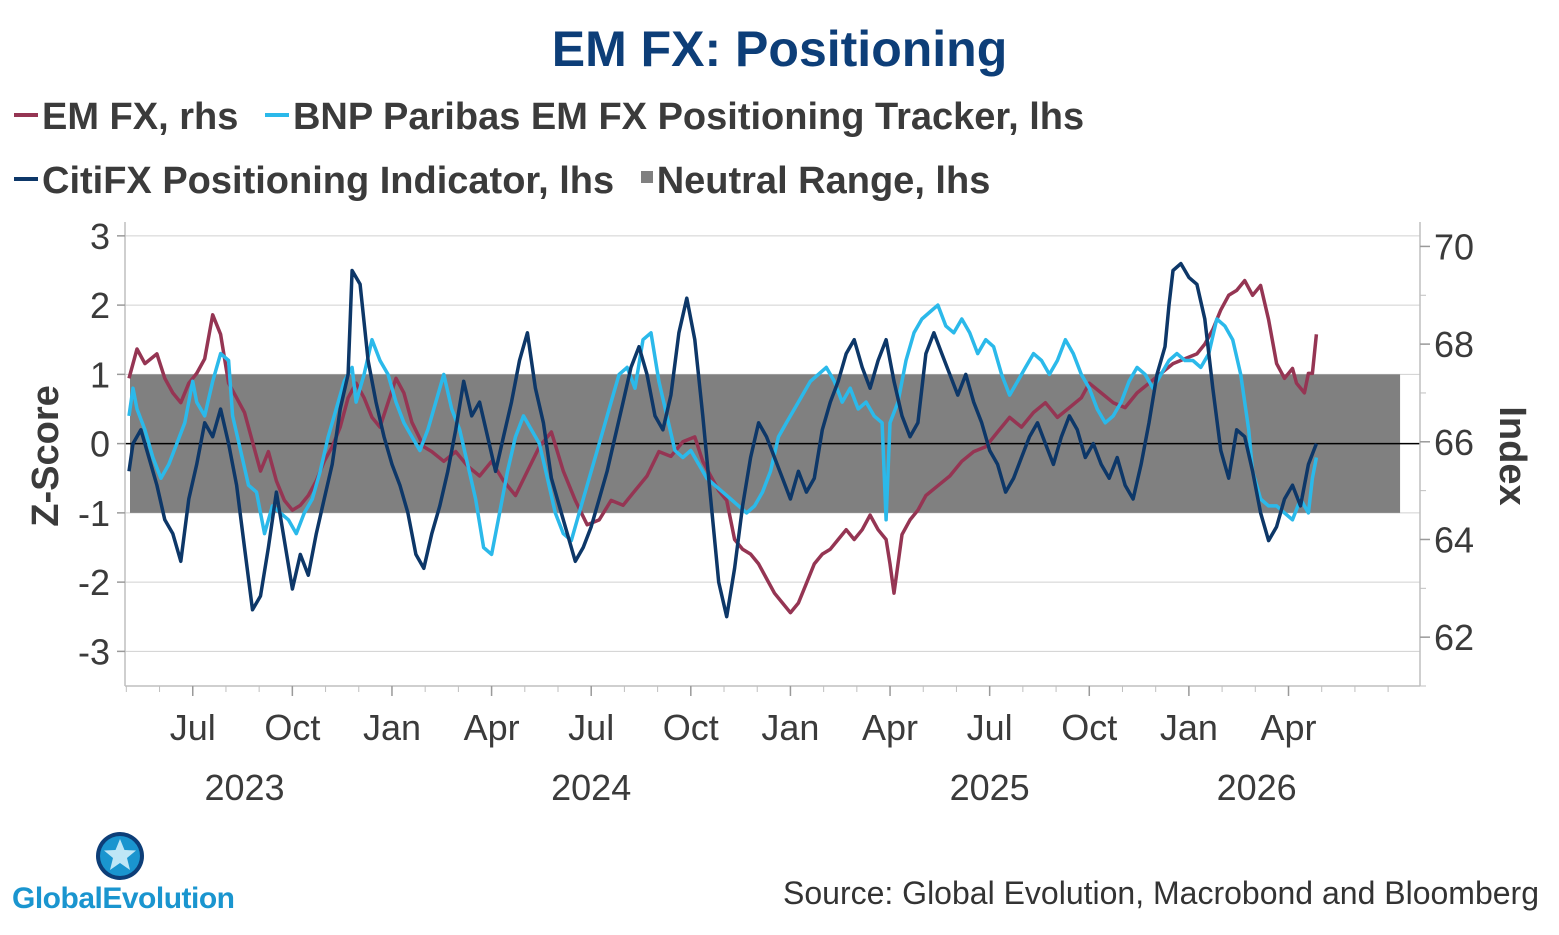 Image resolution: width=1559 pixels, height=935 pixels. What do you see at coordinates (193, 727) in the screenshot?
I see `x-tick-label-0: Jul` at bounding box center [193, 727].